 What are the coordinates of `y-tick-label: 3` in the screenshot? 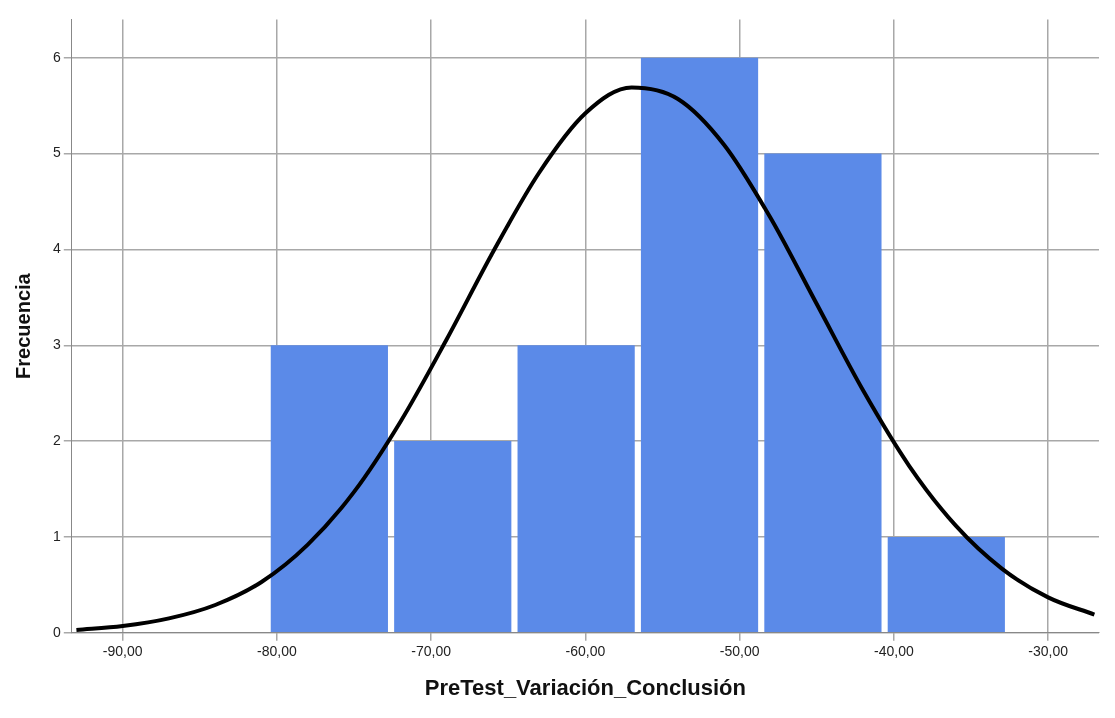 It's located at (56, 344).